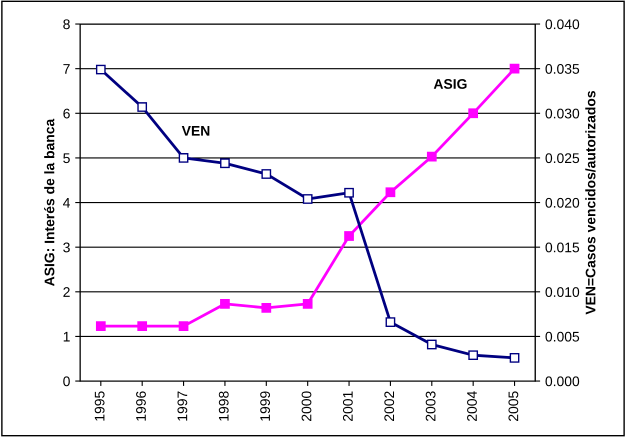 The image size is (626, 437). Describe the element at coordinates (265, 406) in the screenshot. I see `x-tick-label: 1999` at that location.